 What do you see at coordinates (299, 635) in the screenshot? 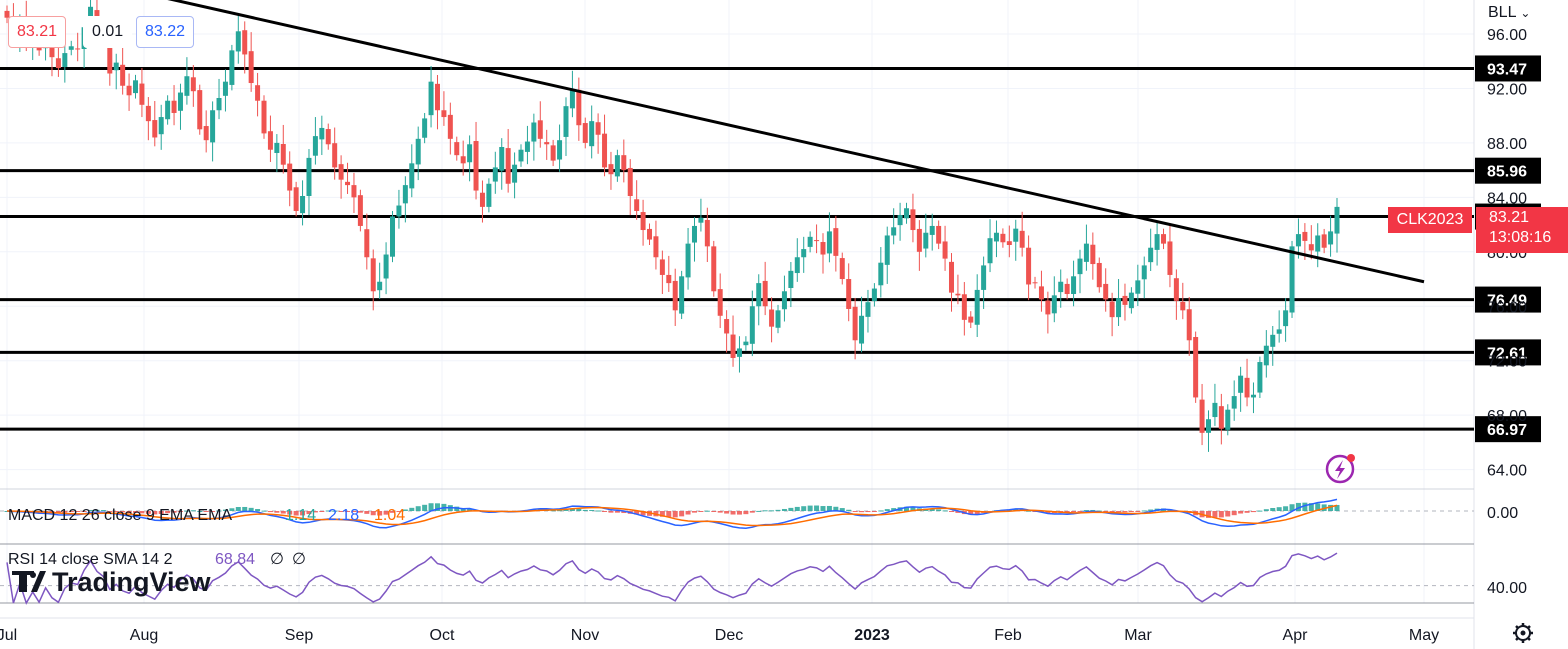
I see `time-tick: Sep` at bounding box center [299, 635].